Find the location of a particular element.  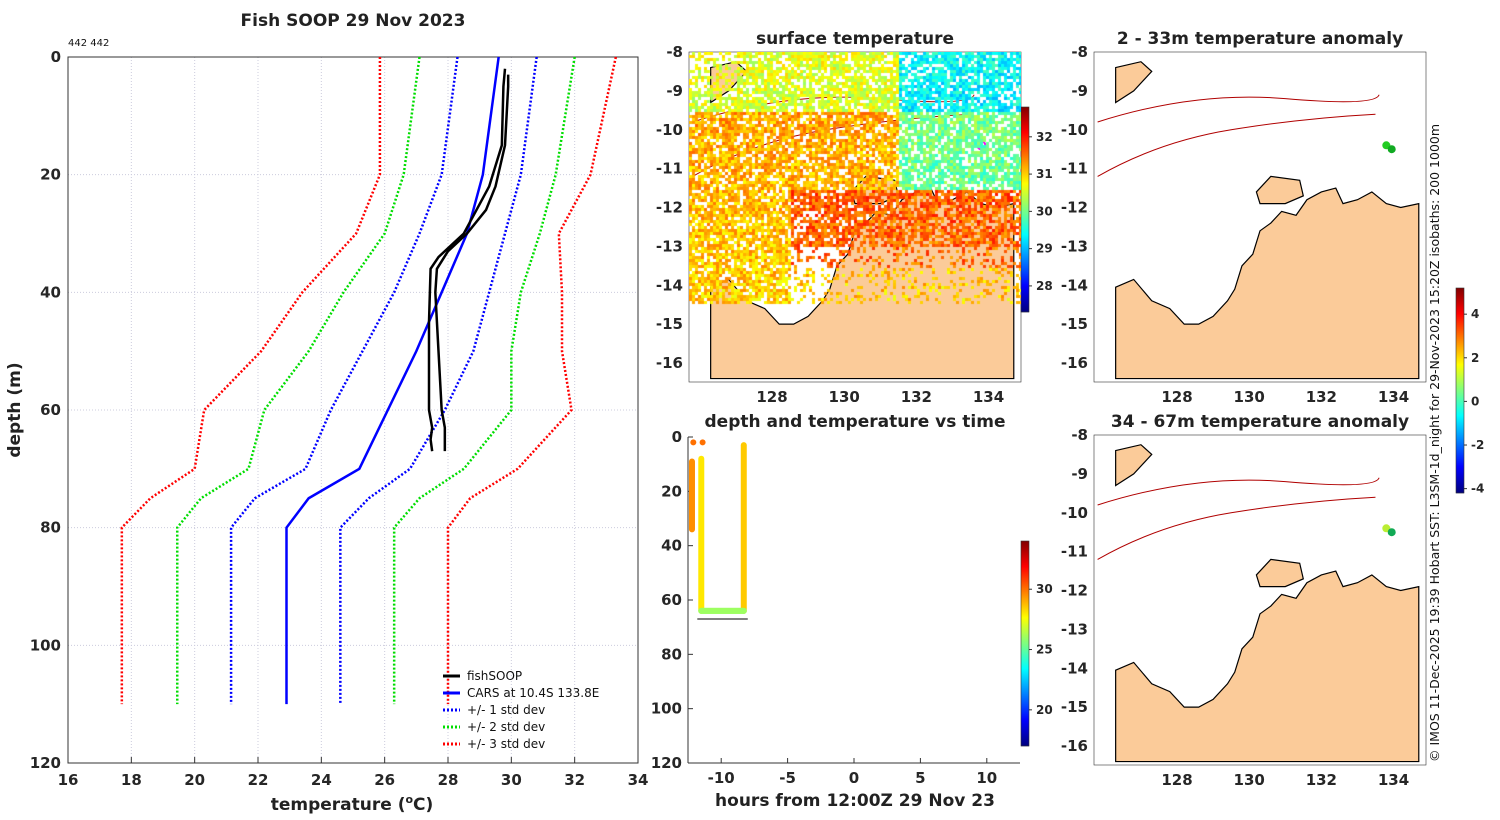

y-tick-label: 40 is located at coordinates (671, 546).